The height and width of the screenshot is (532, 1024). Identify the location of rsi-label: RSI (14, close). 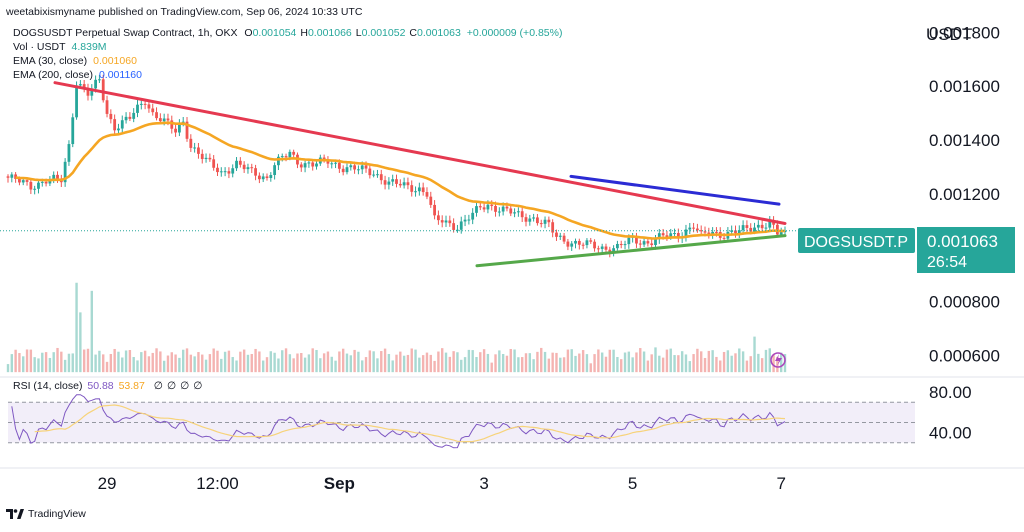
(48, 386).